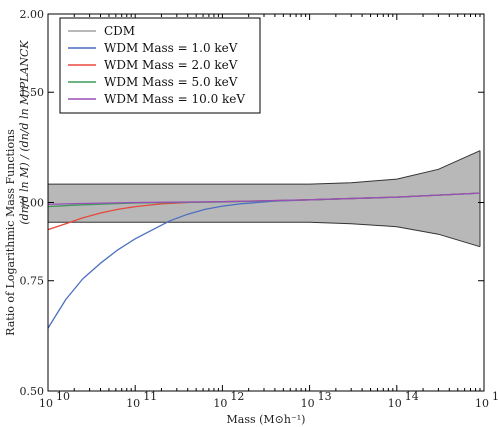  I want to click on y-tick-label: 0.50, so click(32, 391).